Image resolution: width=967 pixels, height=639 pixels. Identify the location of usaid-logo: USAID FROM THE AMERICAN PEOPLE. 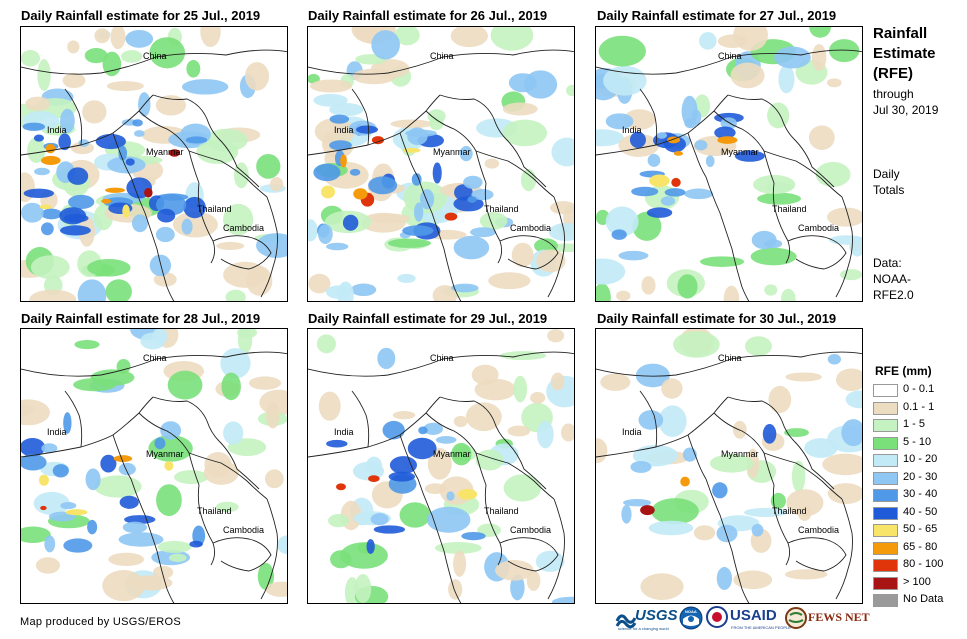
(748, 619).